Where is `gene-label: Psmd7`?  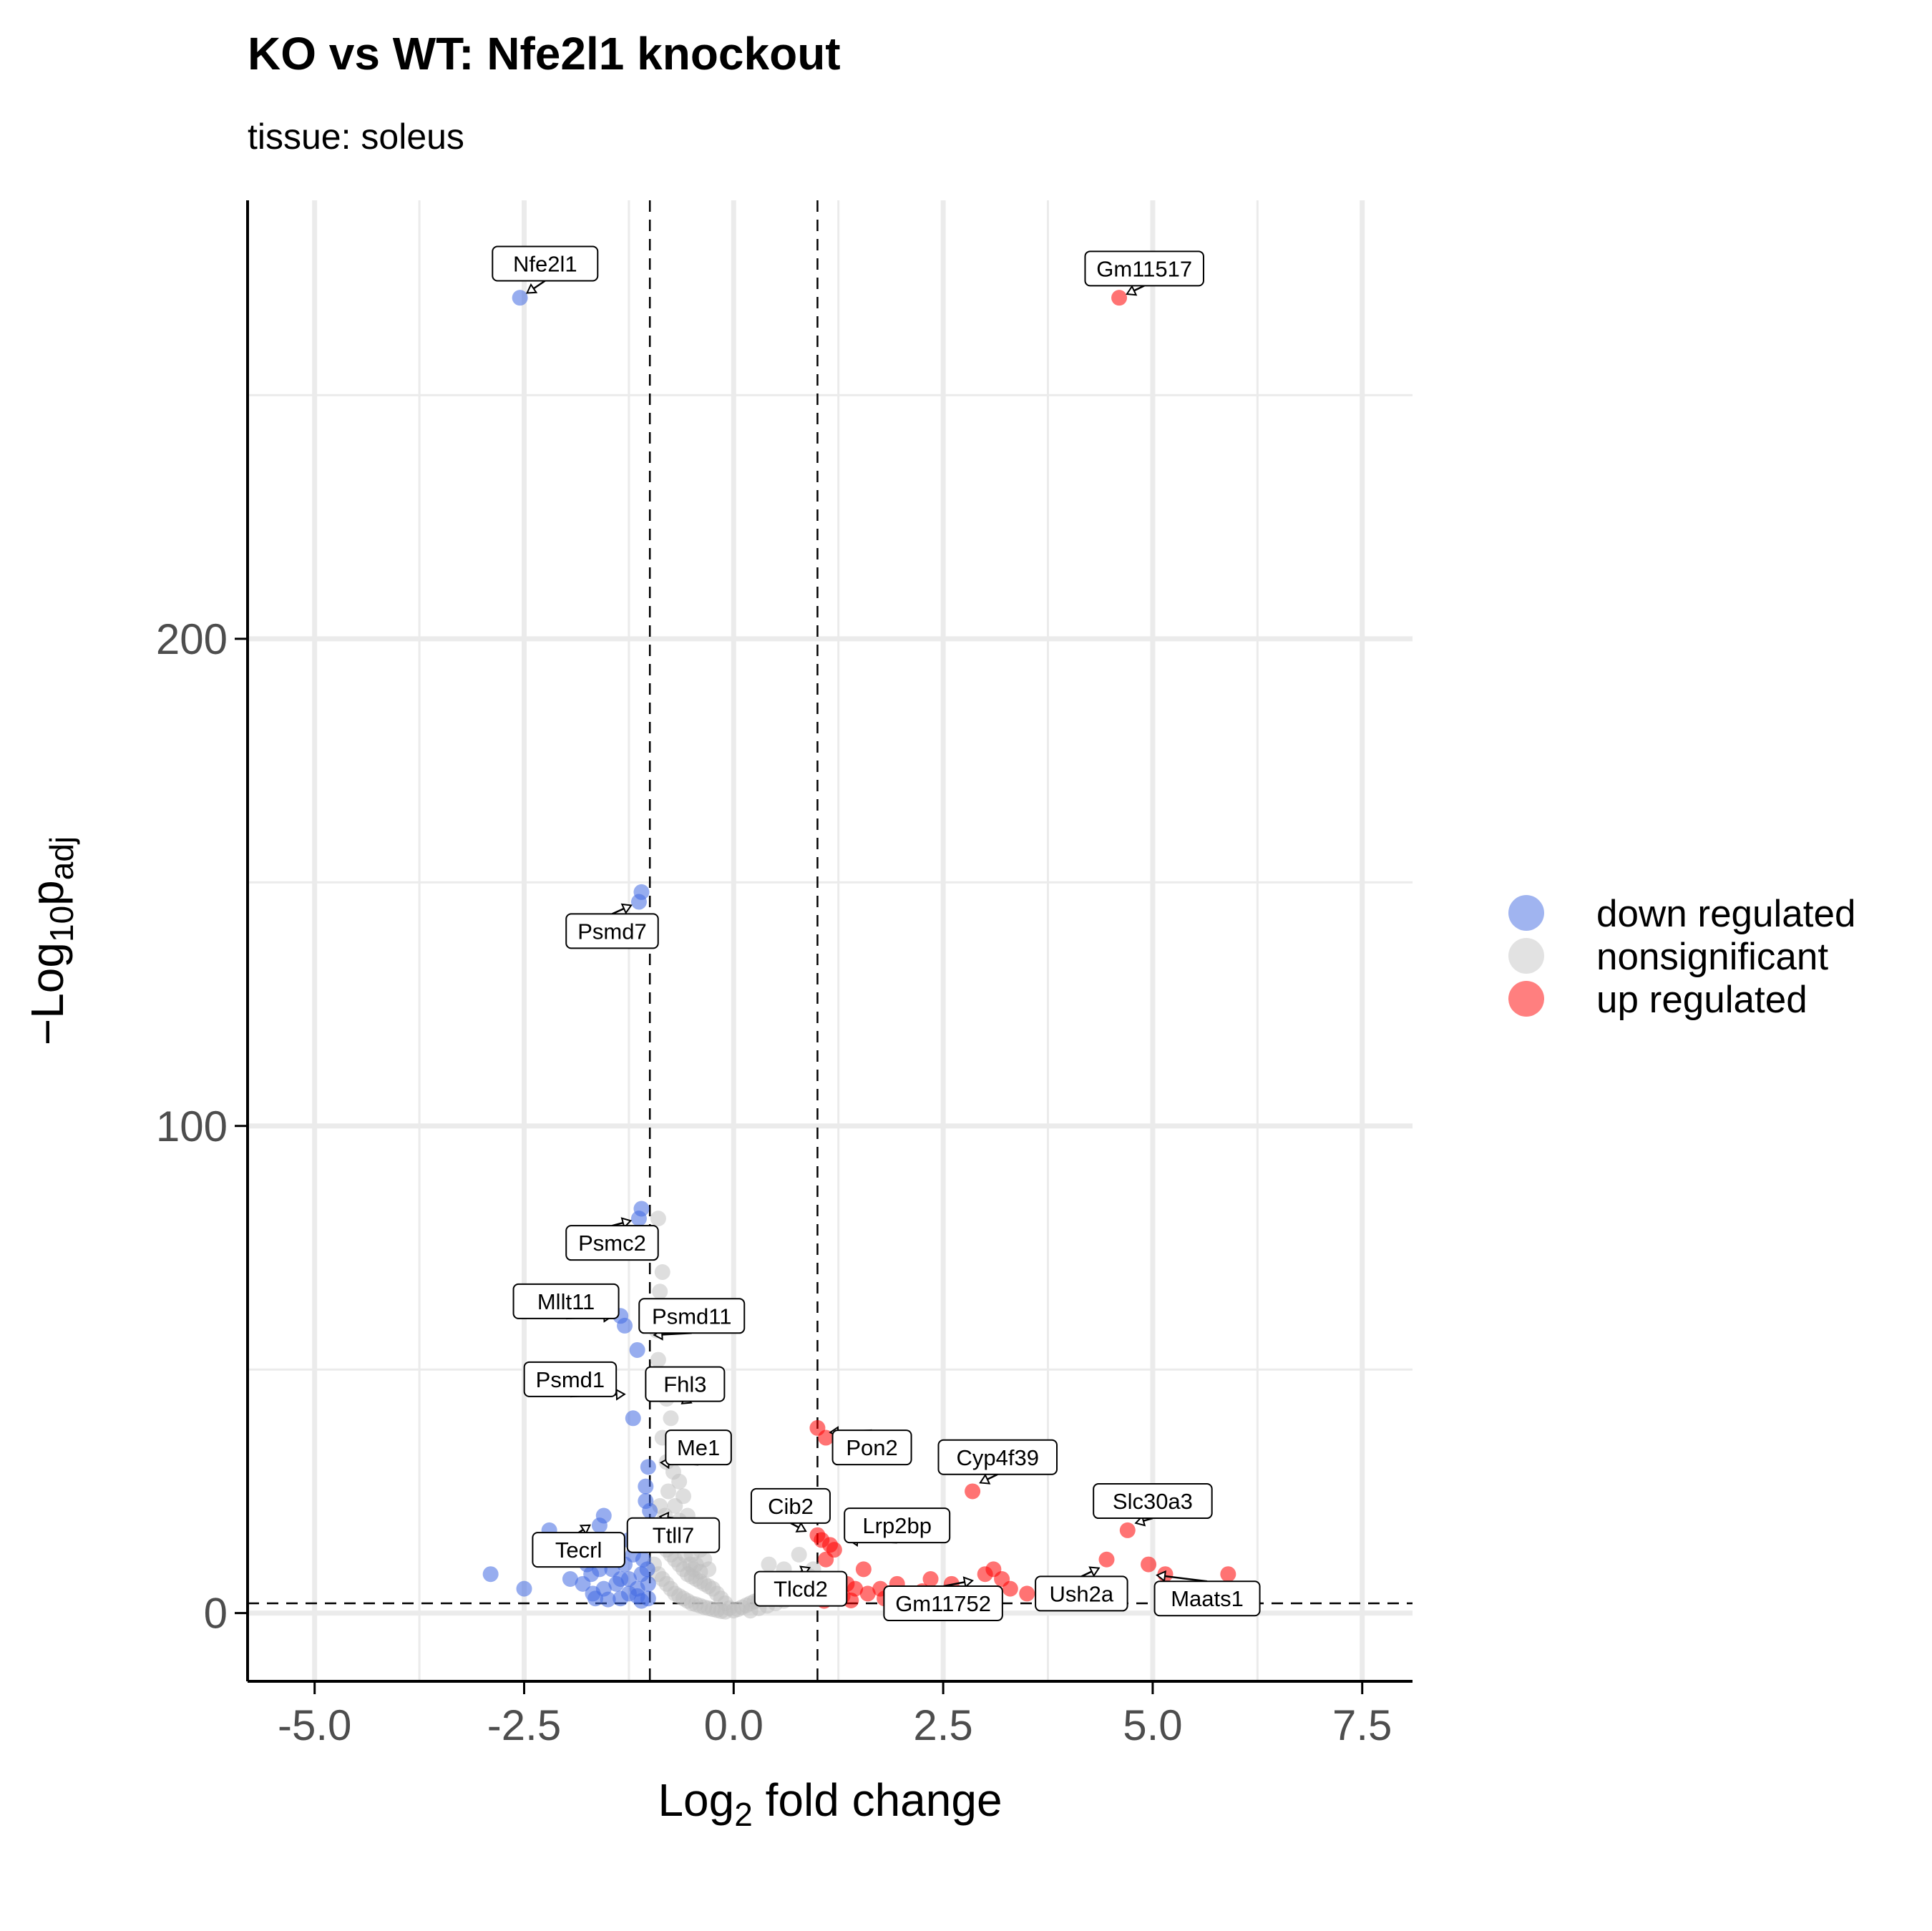
gene-label: Psmd7 is located at coordinates (611, 931).